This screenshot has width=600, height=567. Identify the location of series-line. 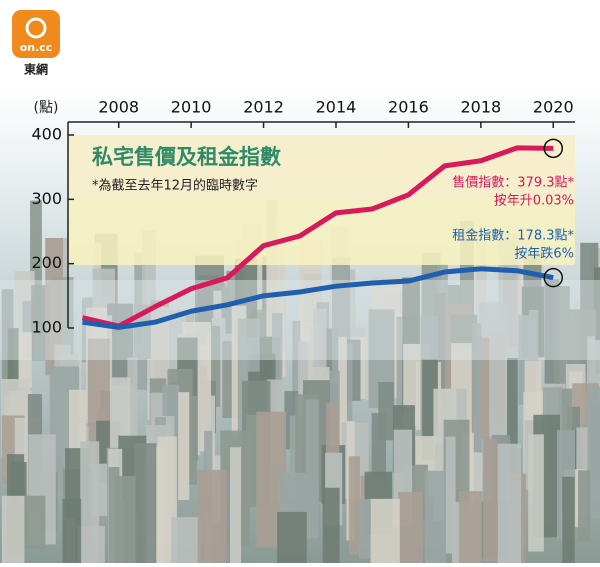
(318, 298).